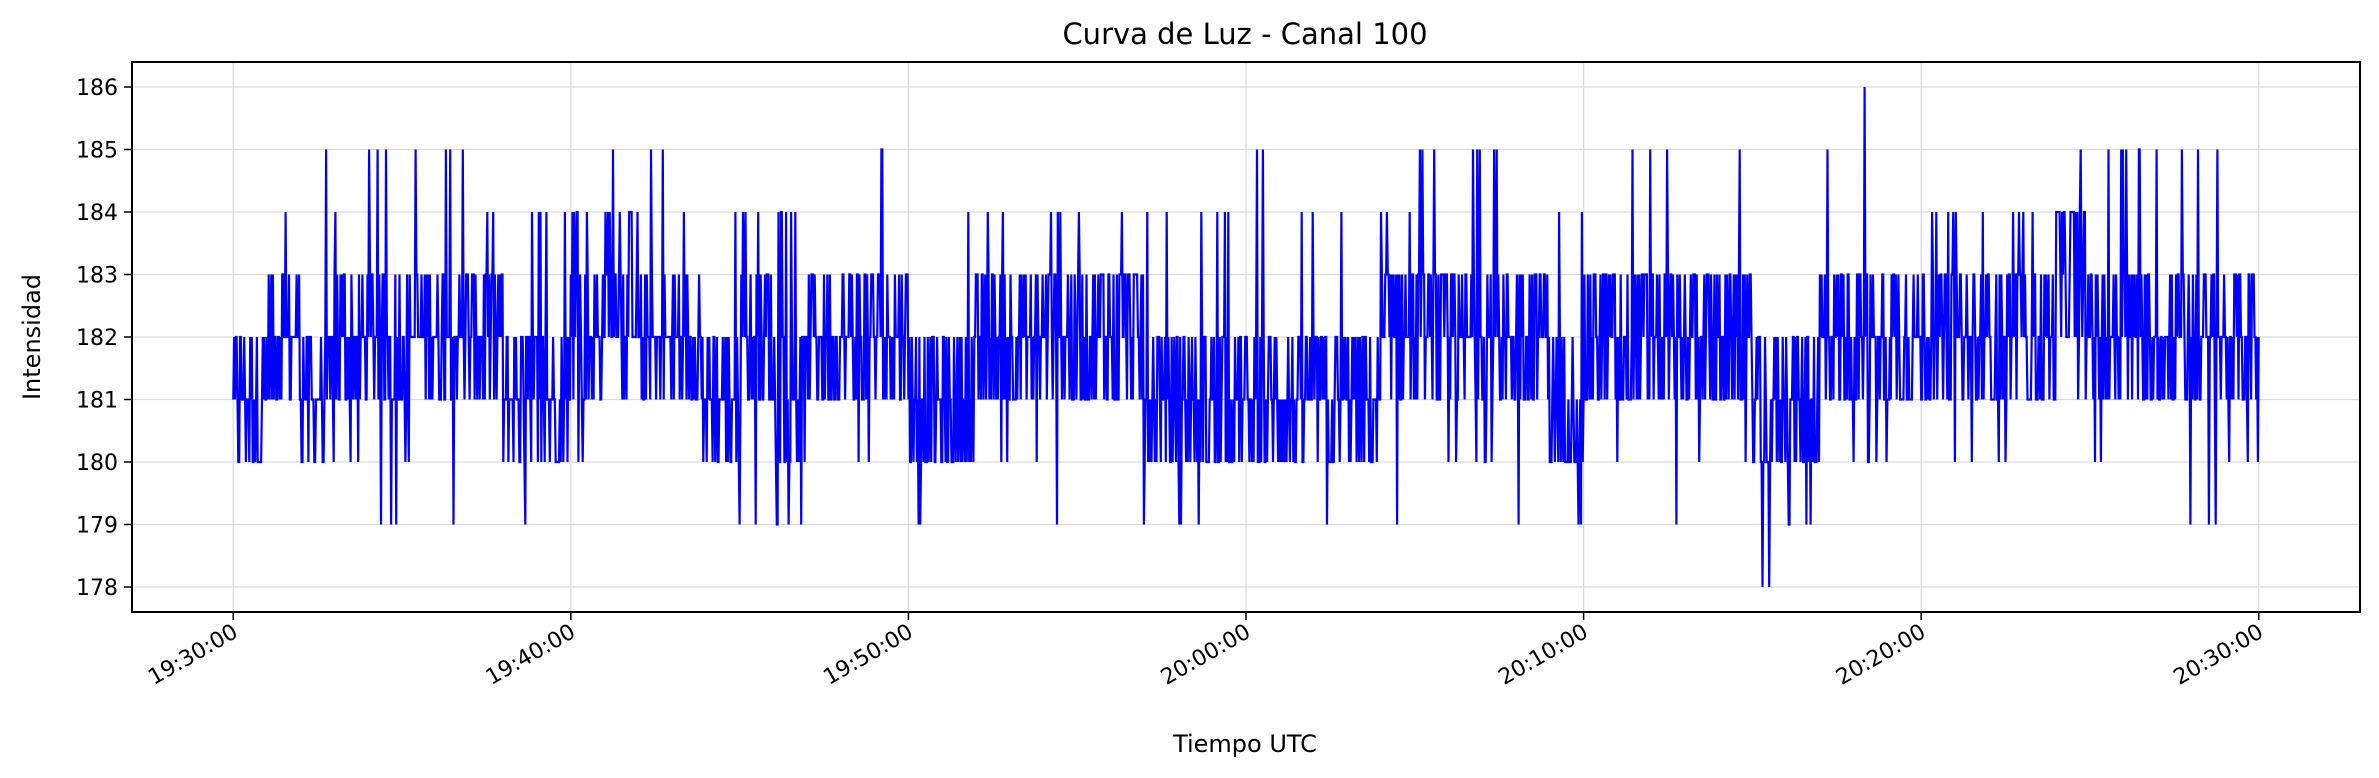 The width and height of the screenshot is (2379, 778). What do you see at coordinates (97, 401) in the screenshot?
I see `y-tick-label: 181` at bounding box center [97, 401].